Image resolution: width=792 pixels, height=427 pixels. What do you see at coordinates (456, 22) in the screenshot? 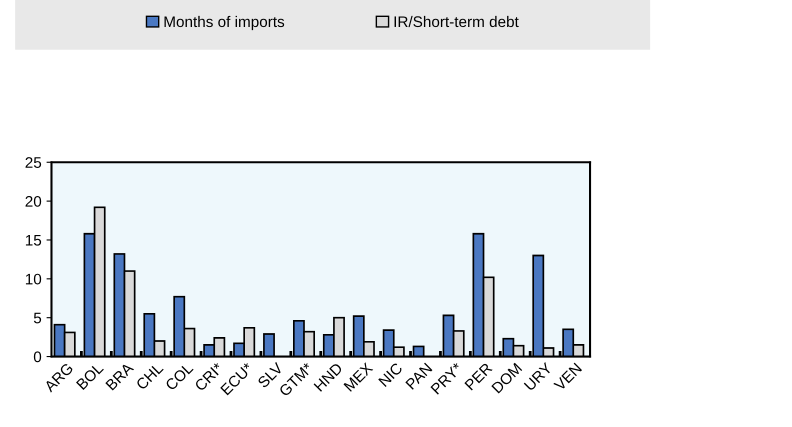
I see `legend-label: IR/Short-term debt` at bounding box center [456, 22].